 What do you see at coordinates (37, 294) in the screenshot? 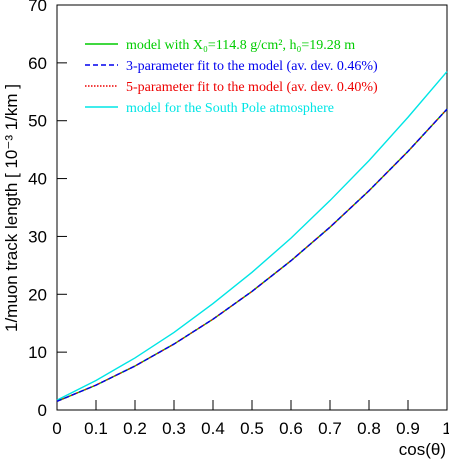
I see `y-tick-label: 20` at bounding box center [37, 294].